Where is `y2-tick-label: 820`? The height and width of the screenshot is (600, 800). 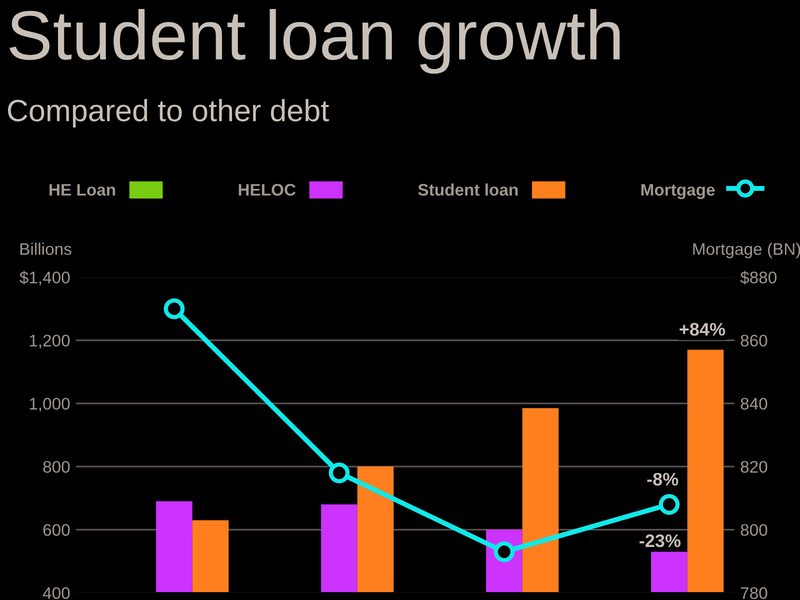 y2-tick-label: 820 is located at coordinates (754, 466).